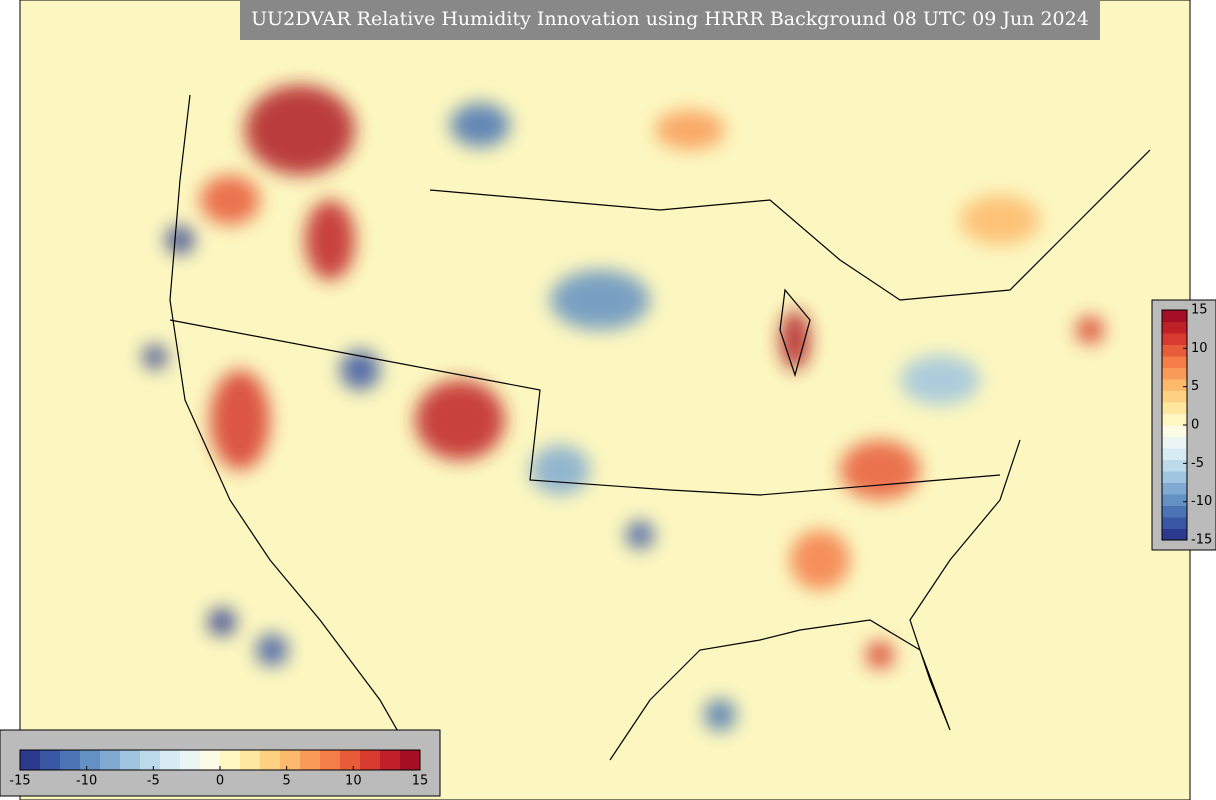 The height and width of the screenshot is (800, 1216). I want to click on title-box, so click(670, 20).